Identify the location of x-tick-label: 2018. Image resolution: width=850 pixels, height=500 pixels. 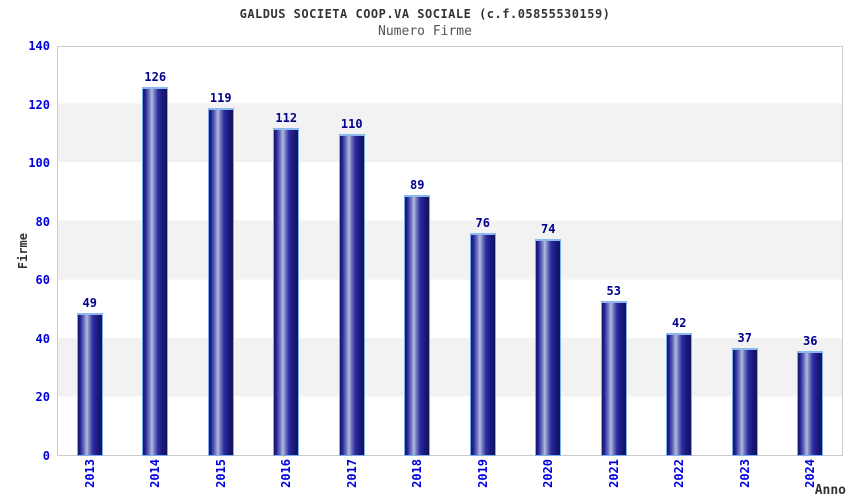
(417, 473).